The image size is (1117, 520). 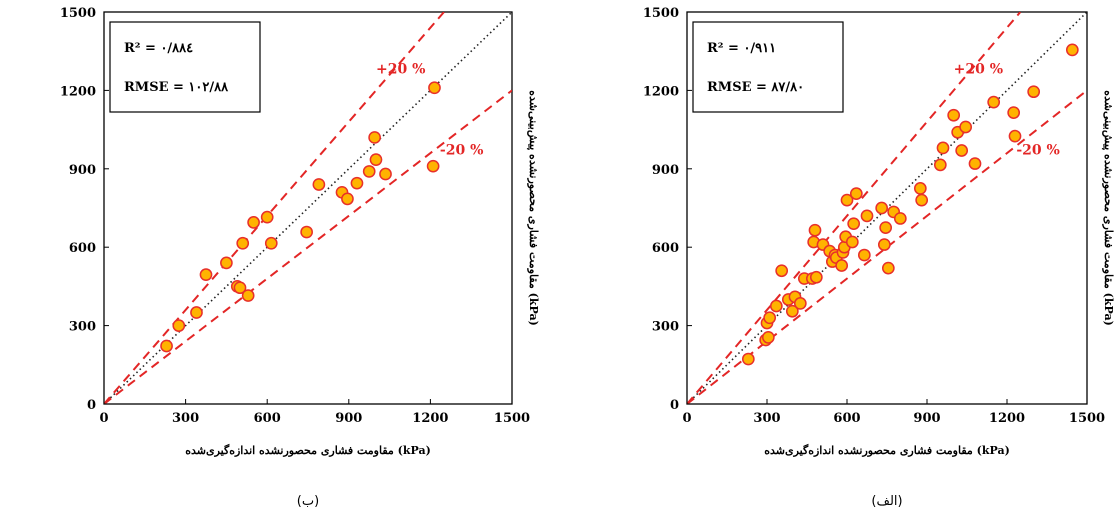 What do you see at coordinates (886, 501) in the screenshot?
I see `panel-caption: (الف)` at bounding box center [886, 501].